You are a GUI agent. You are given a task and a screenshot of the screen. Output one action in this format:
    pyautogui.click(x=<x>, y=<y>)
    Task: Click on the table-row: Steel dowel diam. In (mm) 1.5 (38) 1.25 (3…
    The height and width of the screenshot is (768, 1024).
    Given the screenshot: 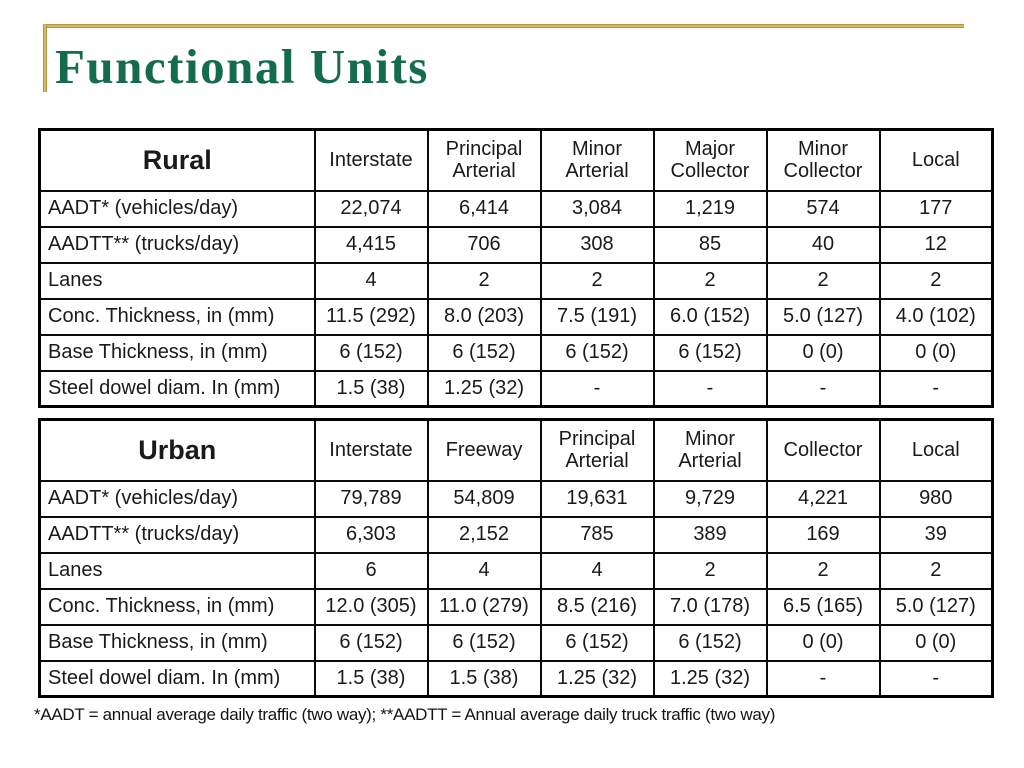 What is the action you would take?
    pyautogui.click(x=516, y=388)
    